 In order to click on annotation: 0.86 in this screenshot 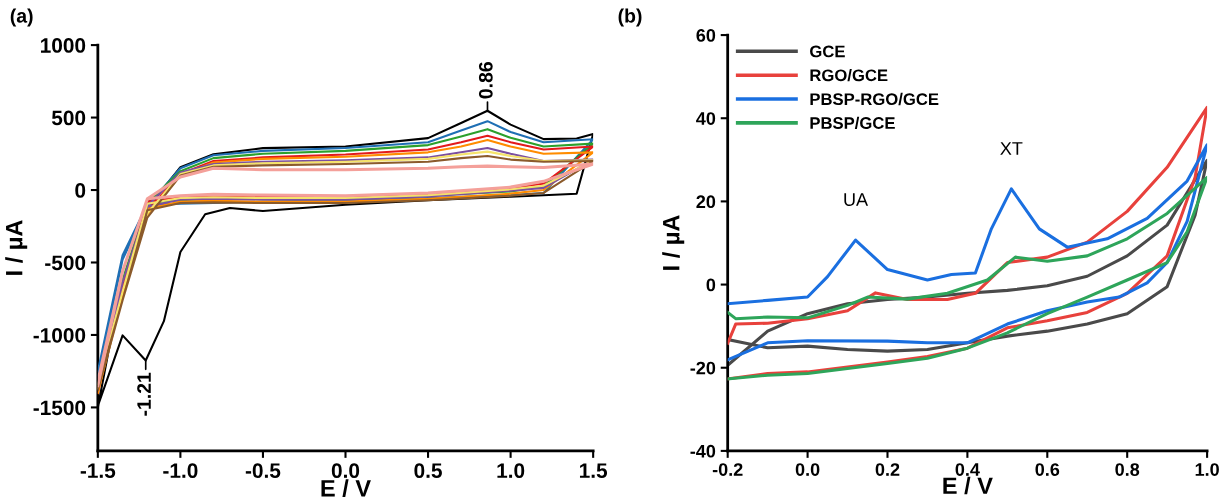, I will do `click(485, 80)`.